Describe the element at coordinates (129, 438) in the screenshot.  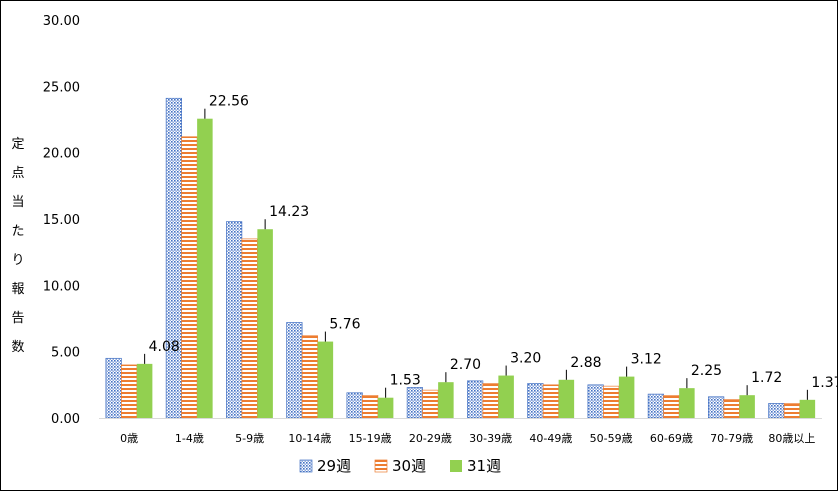
I see `x-tick-label: 0歳` at that location.